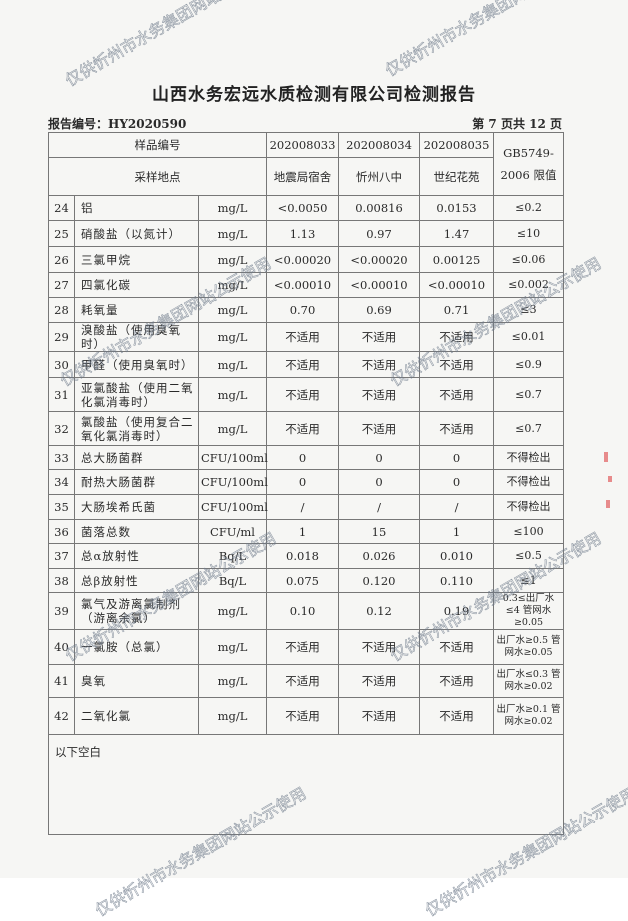 This screenshot has height=921, width=628. Describe the element at coordinates (136, 259) in the screenshot. I see `item-name: 三氯甲烷` at that location.